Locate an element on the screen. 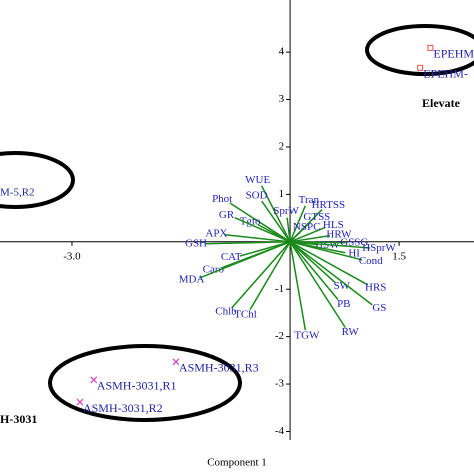  loading-label: APX is located at coordinates (216, 234).